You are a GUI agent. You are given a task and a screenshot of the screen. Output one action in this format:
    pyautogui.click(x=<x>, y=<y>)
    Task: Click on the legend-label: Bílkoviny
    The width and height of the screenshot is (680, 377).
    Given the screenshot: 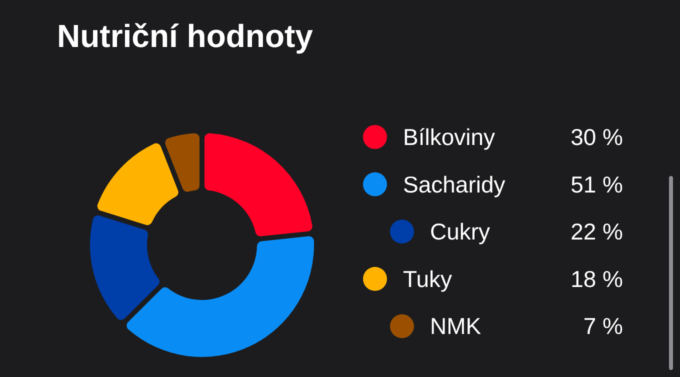 What is the action you would take?
    pyautogui.click(x=449, y=137)
    